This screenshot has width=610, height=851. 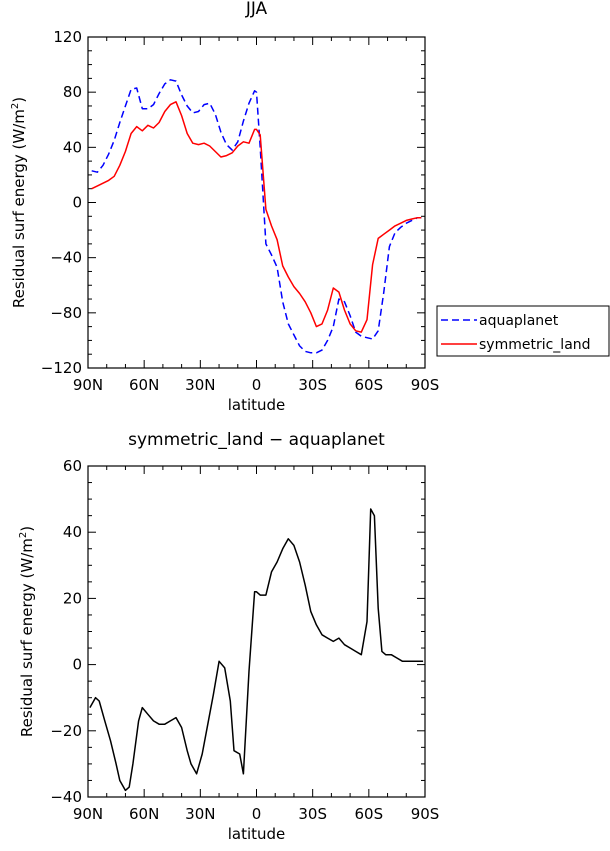 What do you see at coordinates (72, 466) in the screenshot?
I see `y-tick-label: 60` at bounding box center [72, 466].